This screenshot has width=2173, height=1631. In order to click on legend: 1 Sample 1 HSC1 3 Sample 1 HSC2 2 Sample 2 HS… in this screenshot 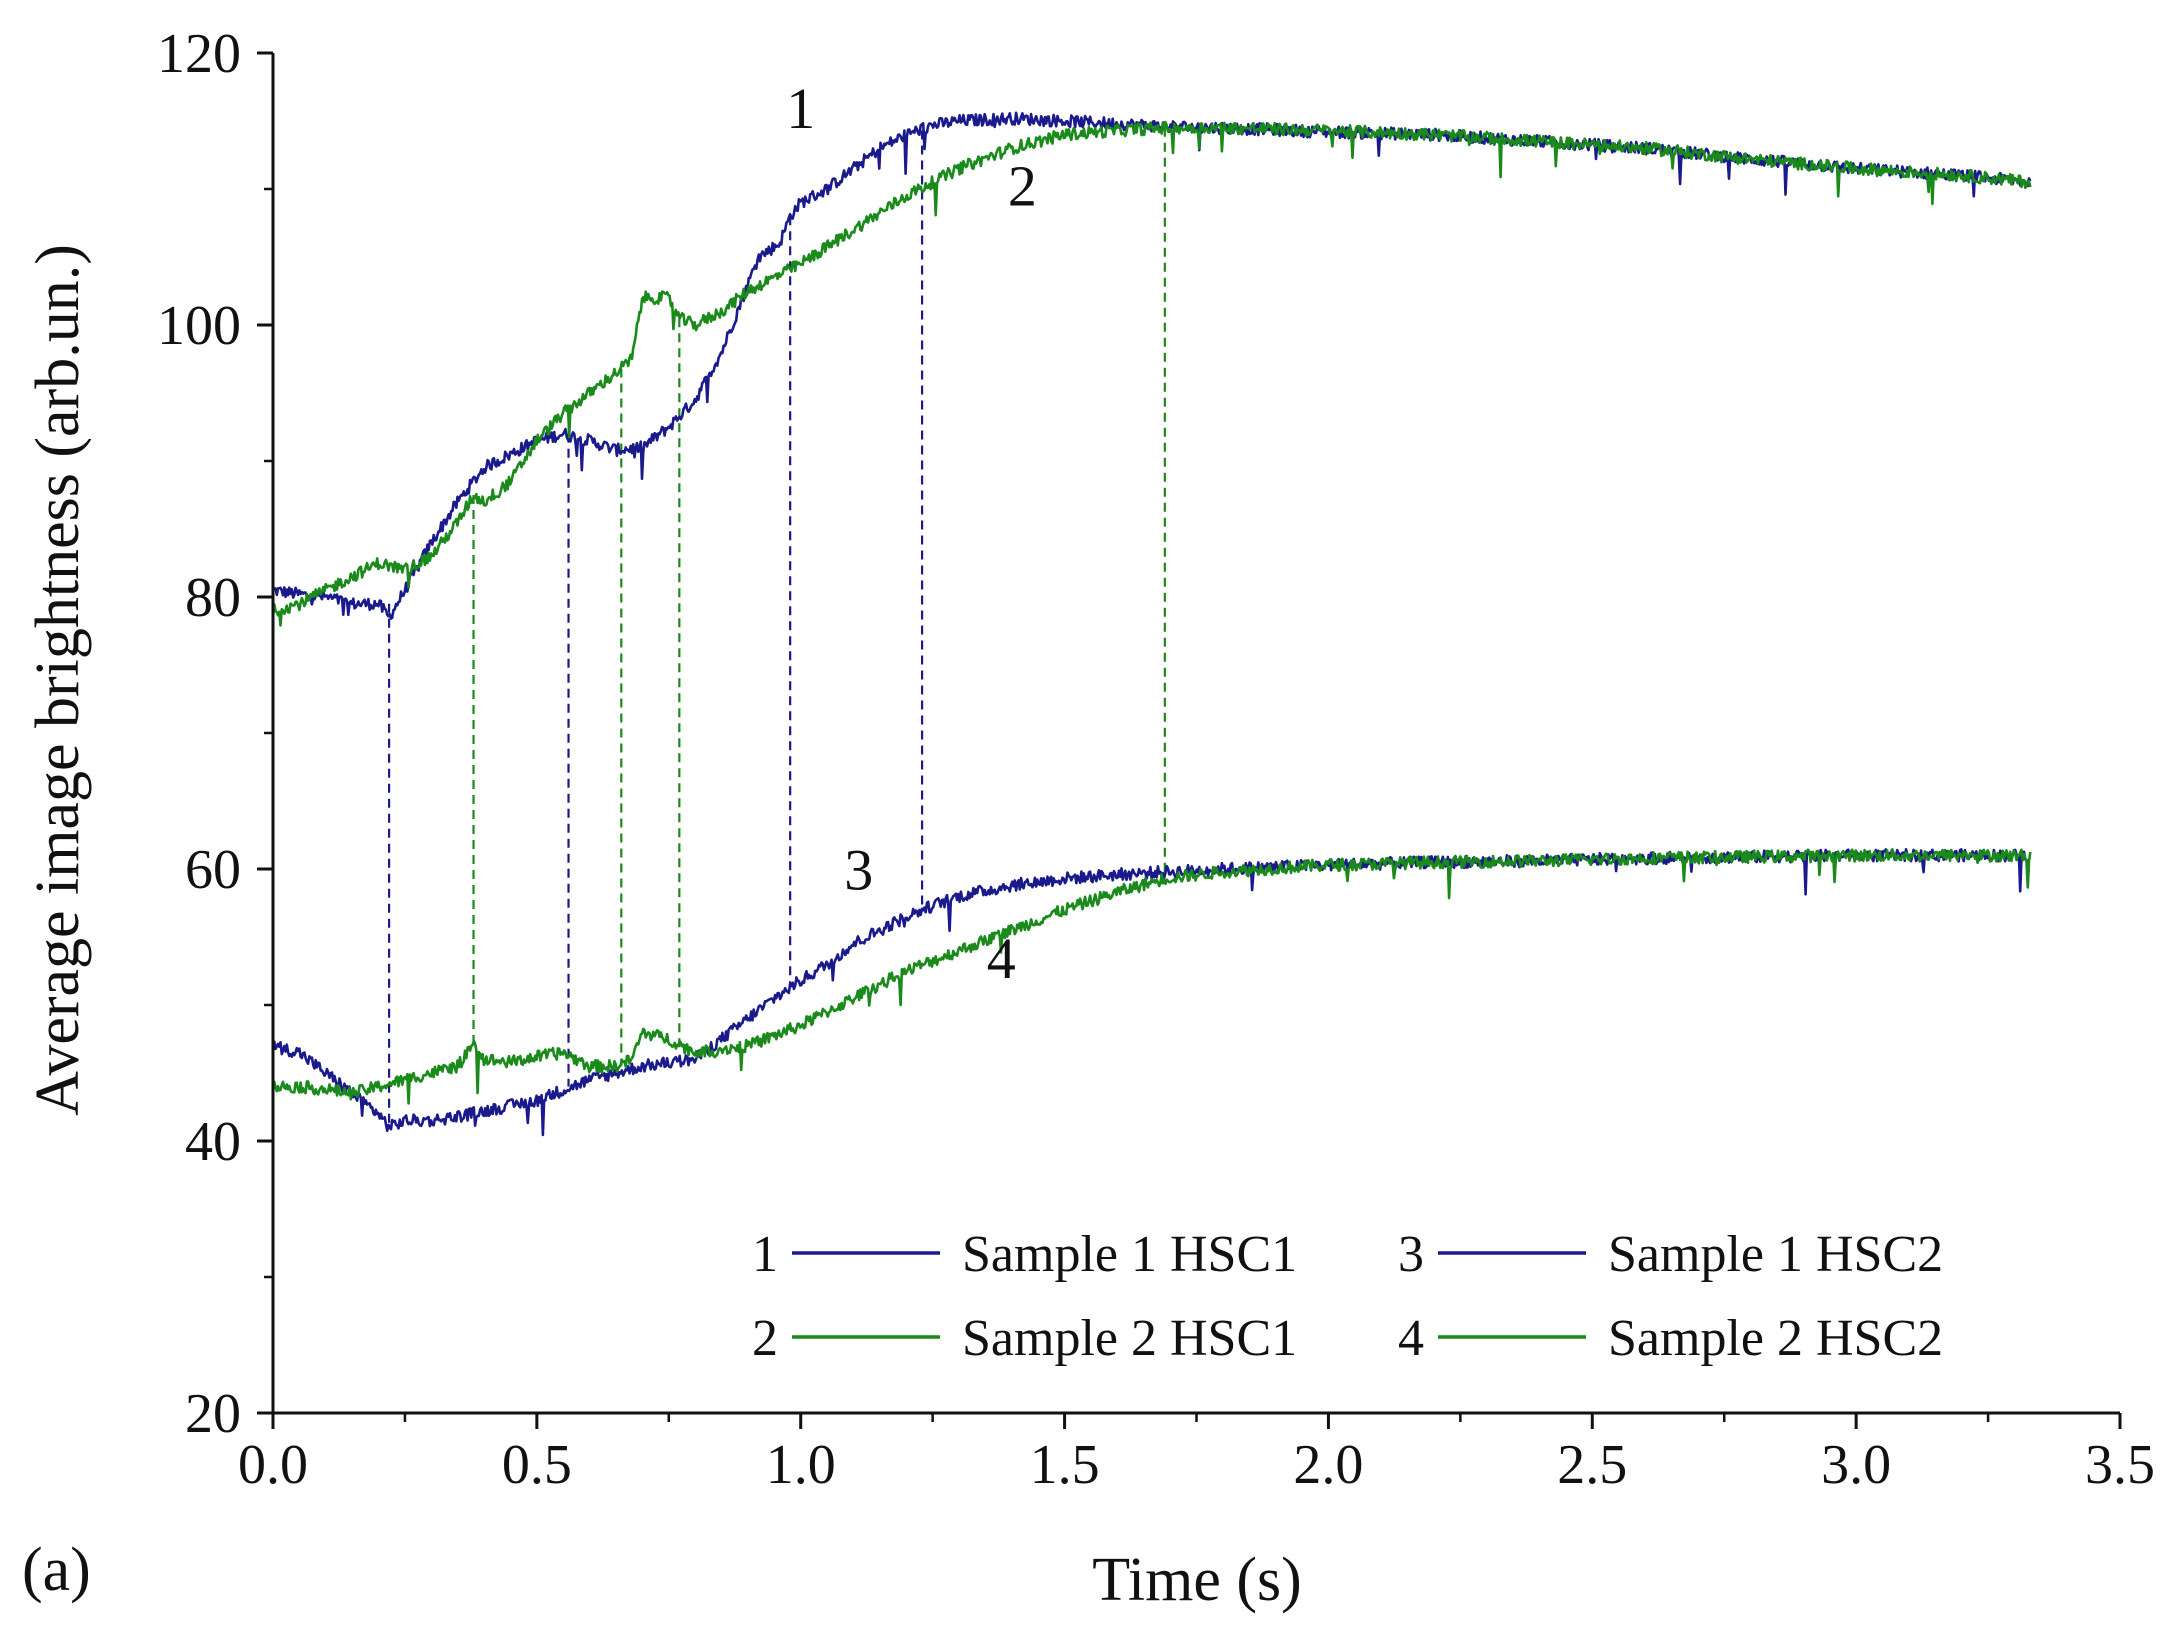, I will do `click(1347, 1296)`.